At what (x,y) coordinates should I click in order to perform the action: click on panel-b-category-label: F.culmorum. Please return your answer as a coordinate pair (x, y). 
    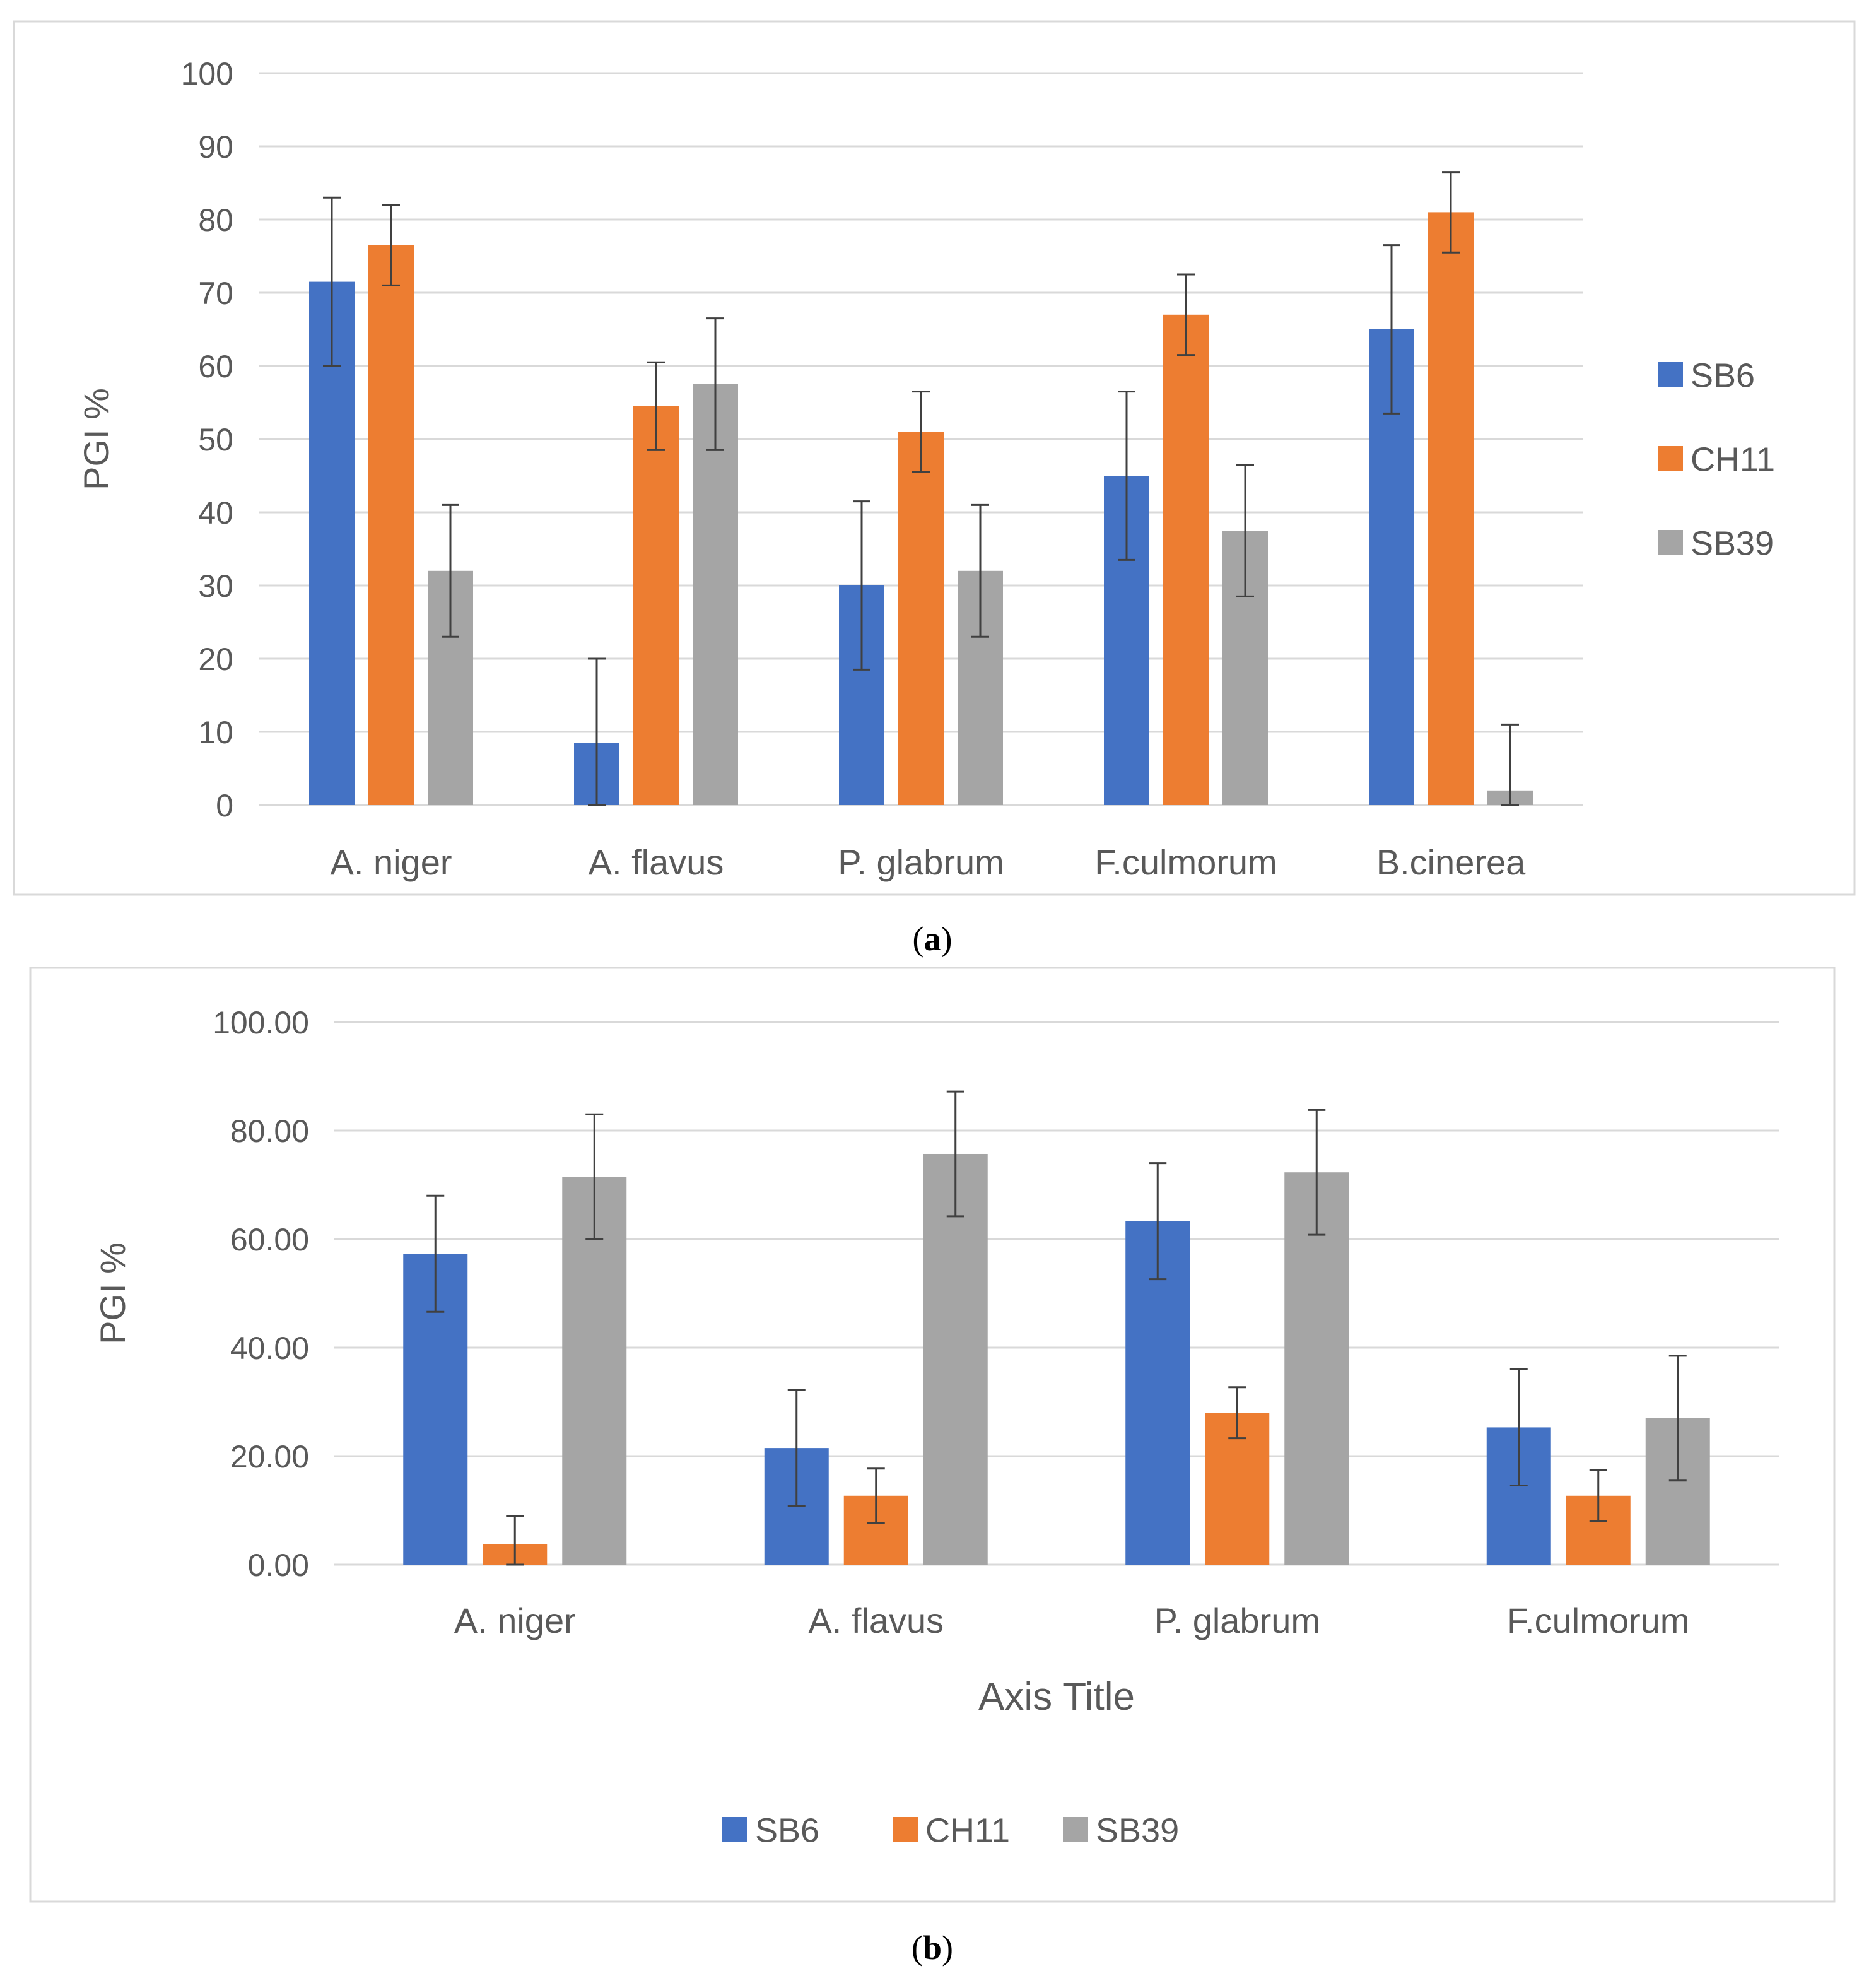
    Looking at the image, I should click on (1598, 1620).